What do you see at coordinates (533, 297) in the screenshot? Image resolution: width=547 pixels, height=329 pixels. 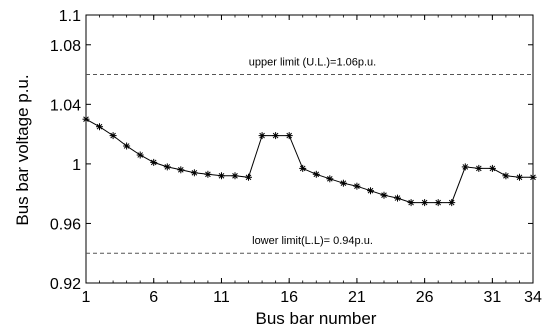 I see `x-tick-label: 34` at bounding box center [533, 297].